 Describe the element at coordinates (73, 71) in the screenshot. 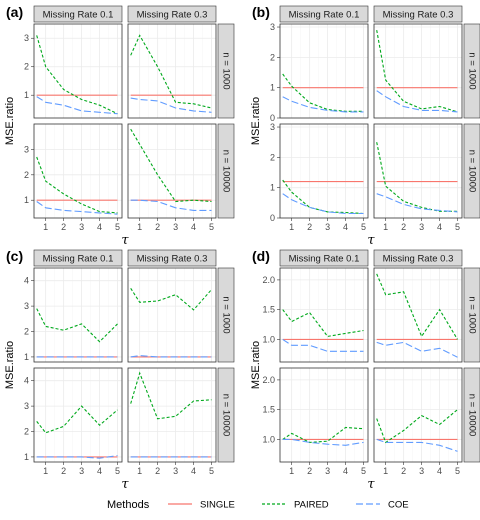

I see `facet-panel: 1 2 3` at that location.